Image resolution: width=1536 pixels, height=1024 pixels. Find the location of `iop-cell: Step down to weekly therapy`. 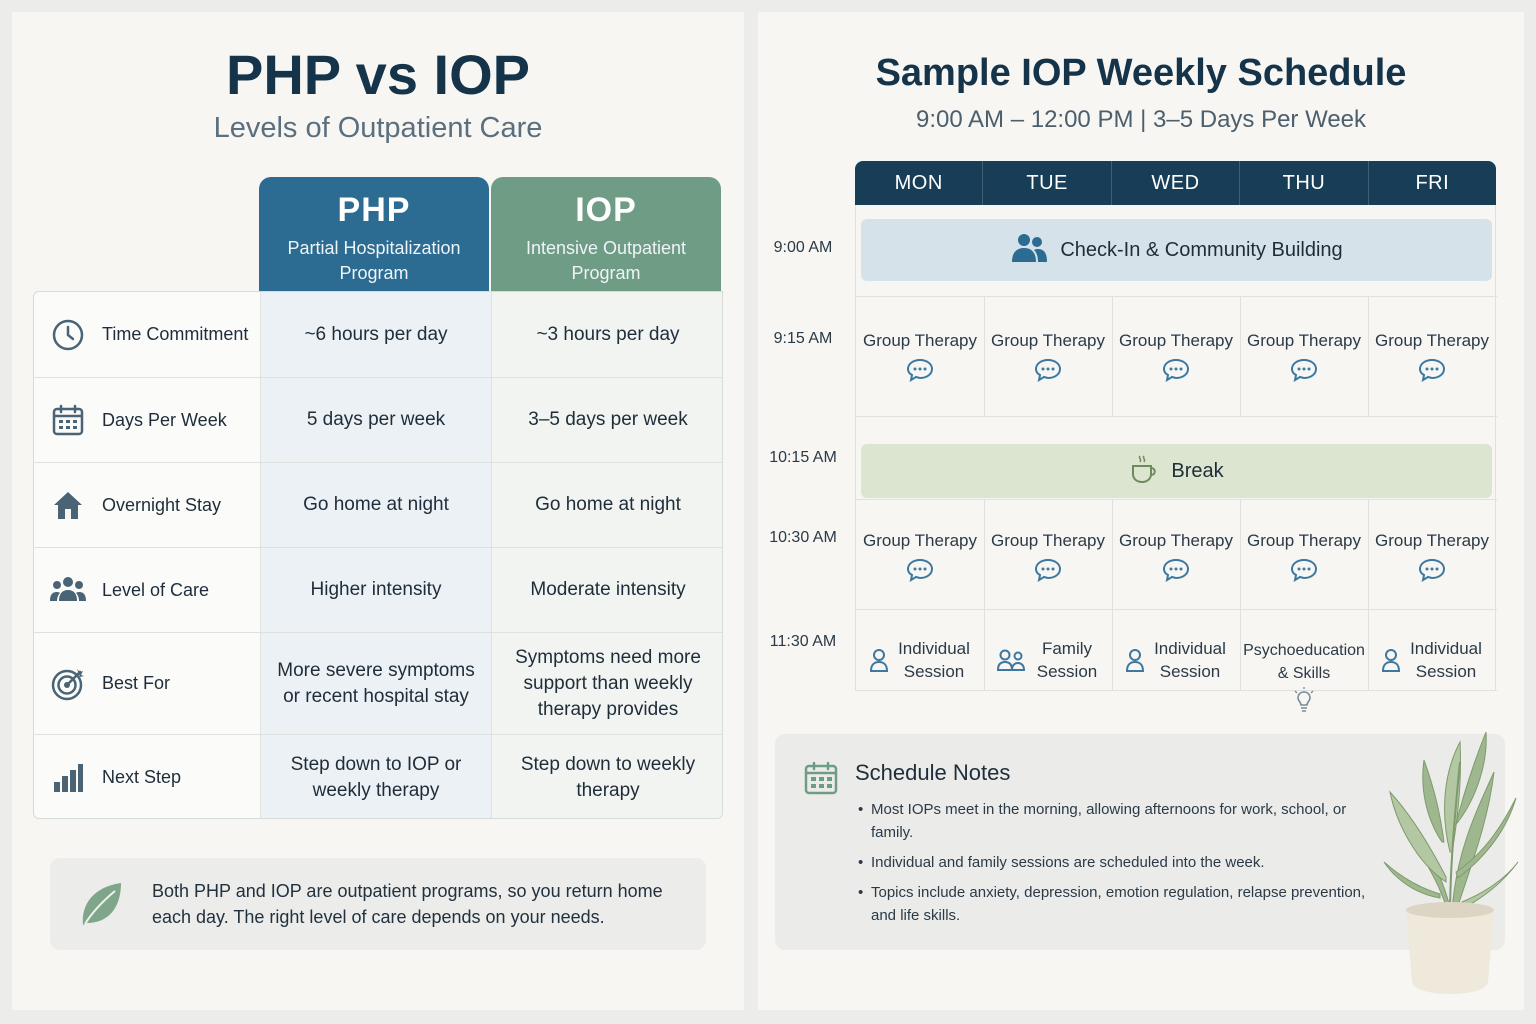

iop-cell: Step down to weekly therapy is located at coordinates (606, 776).